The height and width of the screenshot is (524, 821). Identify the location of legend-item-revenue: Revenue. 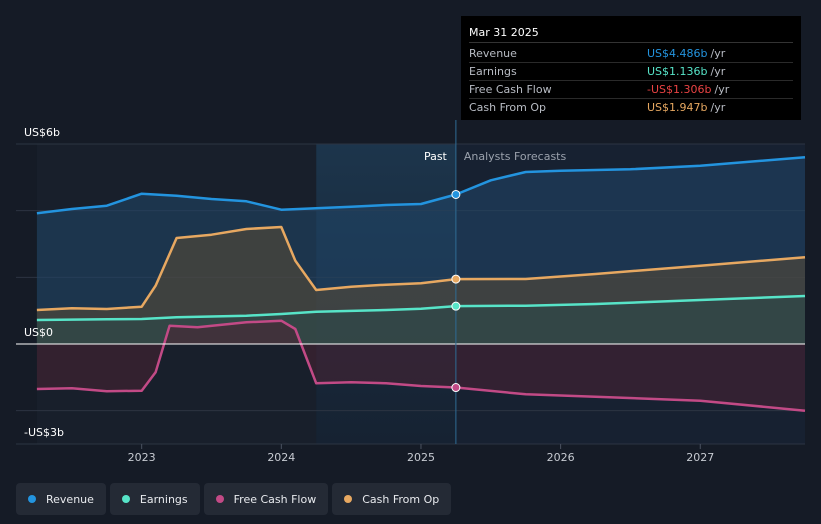
(61, 499).